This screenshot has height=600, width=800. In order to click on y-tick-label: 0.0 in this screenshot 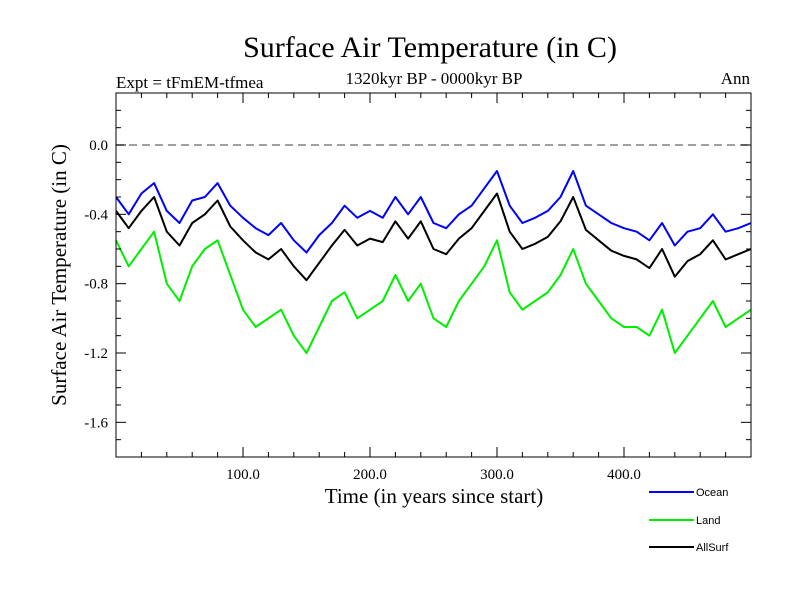, I will do `click(98, 146)`.